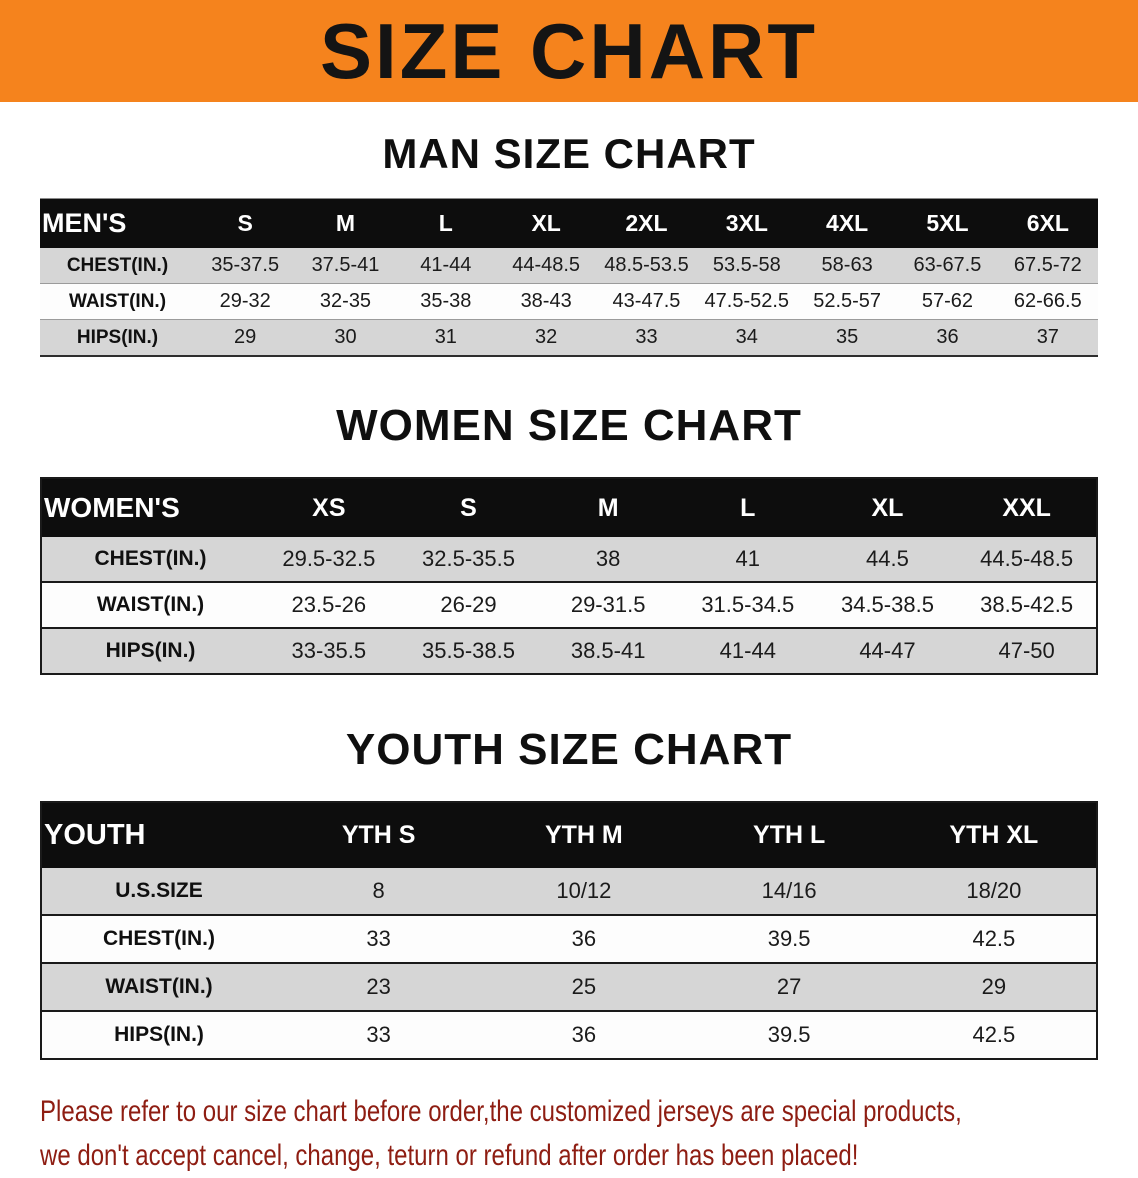 The width and height of the screenshot is (1138, 1178). Describe the element at coordinates (245, 265) in the screenshot. I see `size-value: 35-37.5` at that location.